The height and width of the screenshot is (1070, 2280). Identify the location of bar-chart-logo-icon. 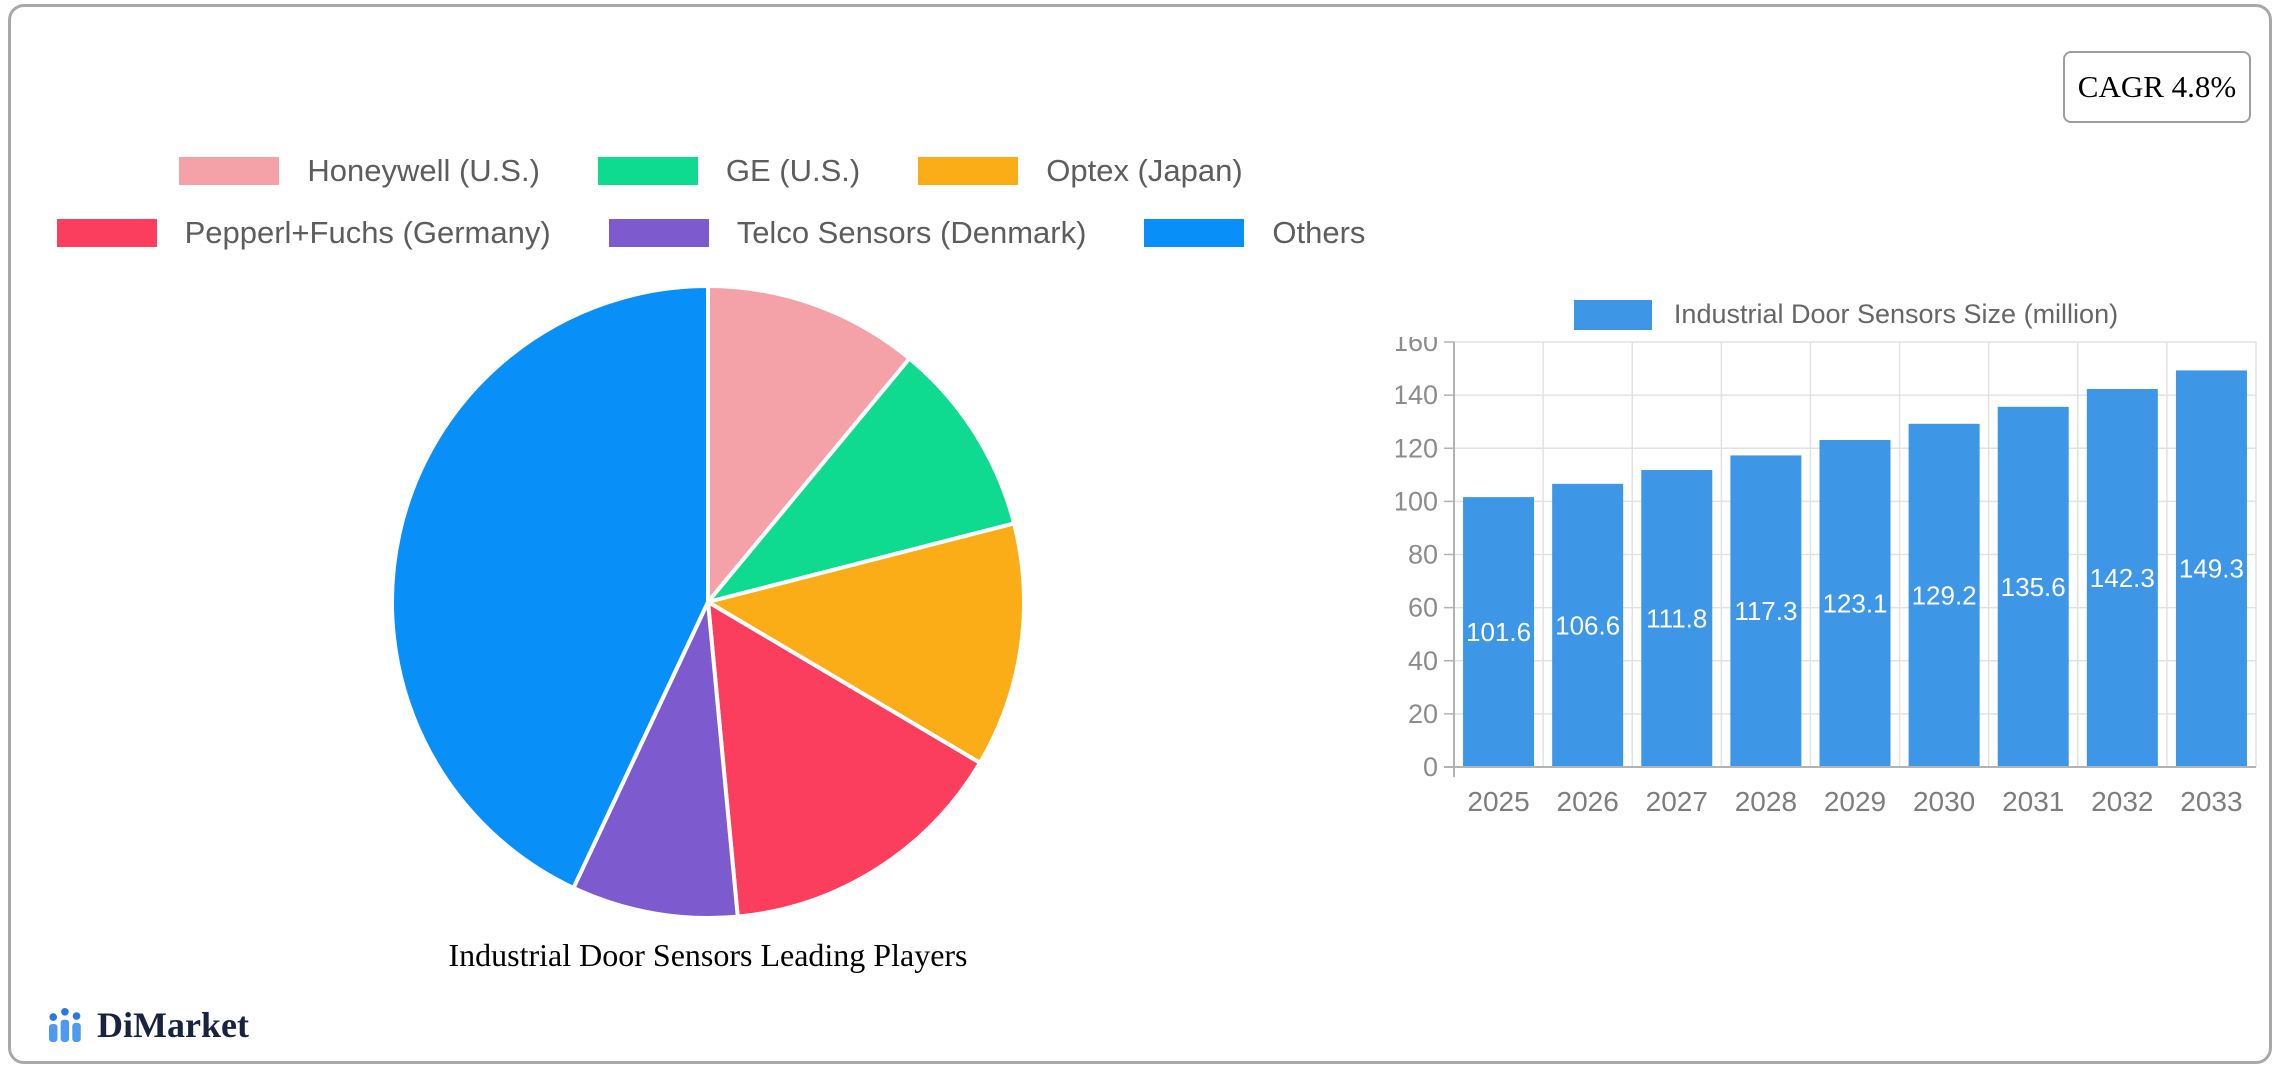
(65, 1024).